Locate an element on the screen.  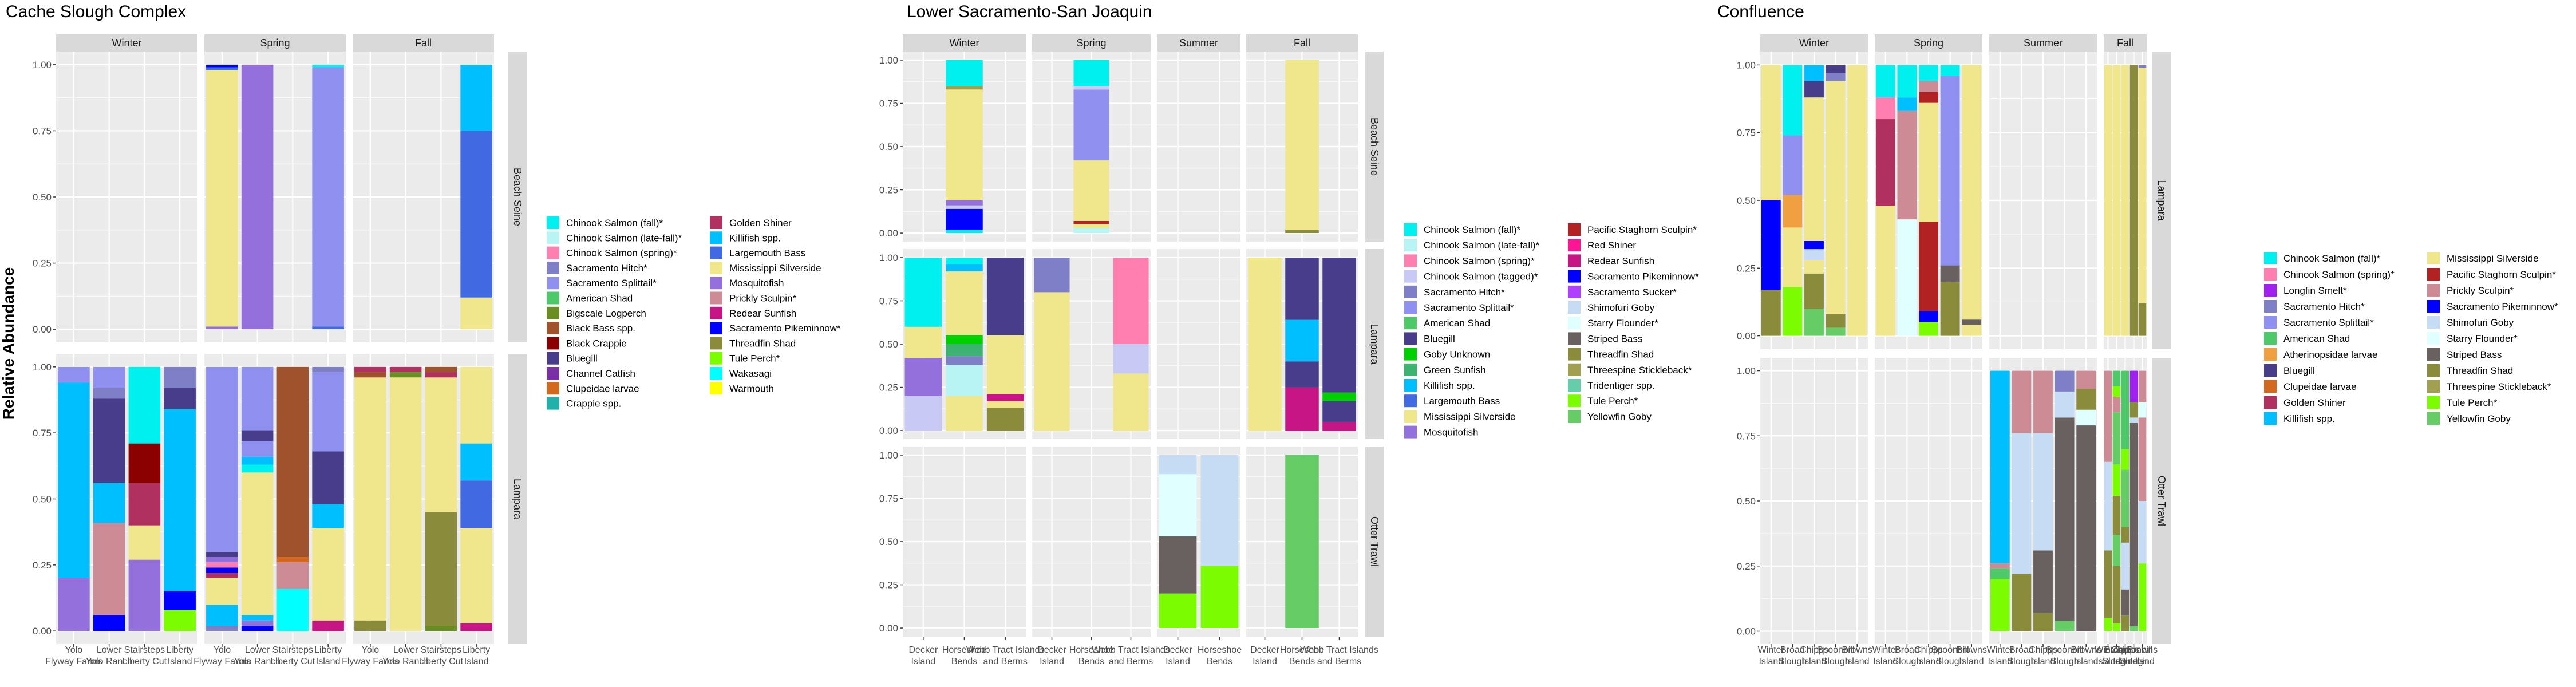
legend-label: Sacramento Hitch* is located at coordinates (606, 268).